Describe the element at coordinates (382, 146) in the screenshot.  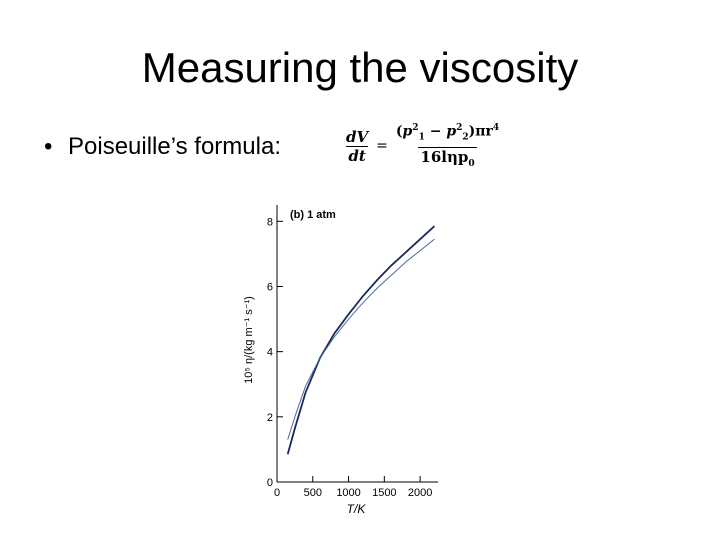
I see `formula-equals: =` at that location.